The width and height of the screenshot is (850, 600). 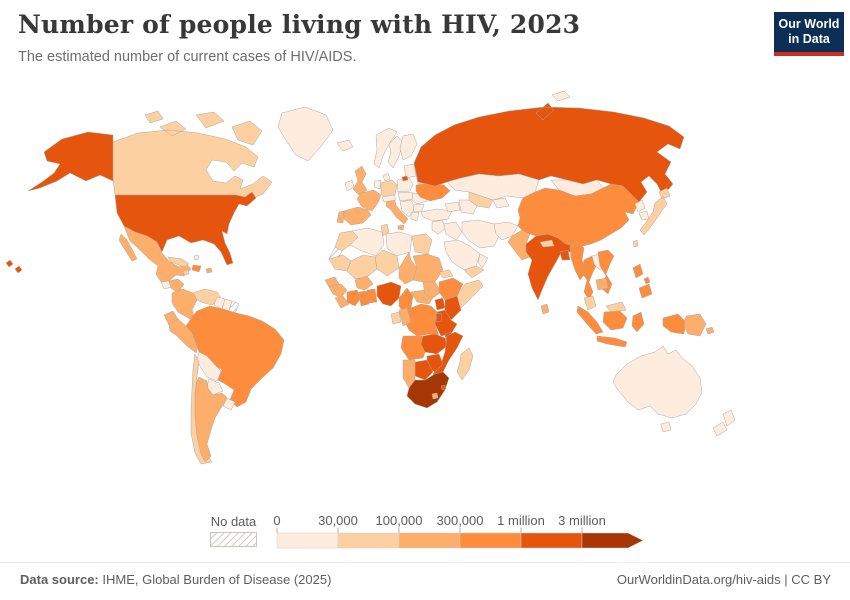 I want to click on country-bahamas: Bahamas, so click(x=196, y=257).